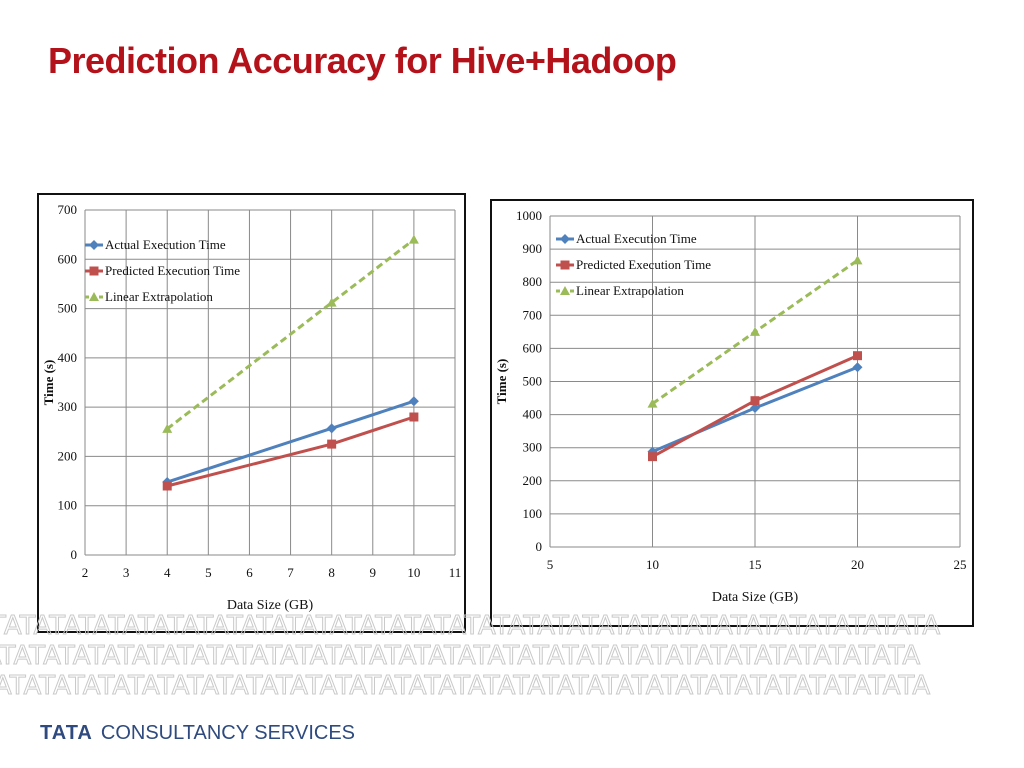  Describe the element at coordinates (529, 215) in the screenshot. I see `y-tick-label: 1000` at that location.